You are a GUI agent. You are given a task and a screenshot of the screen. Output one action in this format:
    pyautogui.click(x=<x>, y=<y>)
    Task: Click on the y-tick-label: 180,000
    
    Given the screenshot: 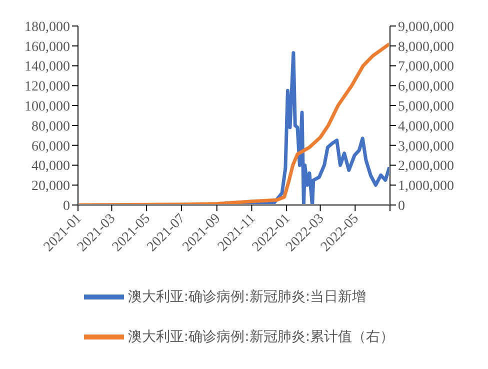 What is the action you would take?
    pyautogui.click(x=47, y=27)
    